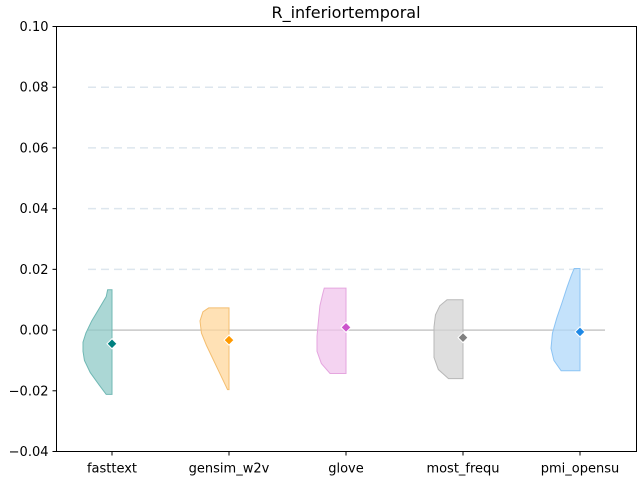 The height and width of the screenshot is (480, 640). What do you see at coordinates (34, 27) in the screenshot?
I see `y-tick-label-7: 0.10` at bounding box center [34, 27].